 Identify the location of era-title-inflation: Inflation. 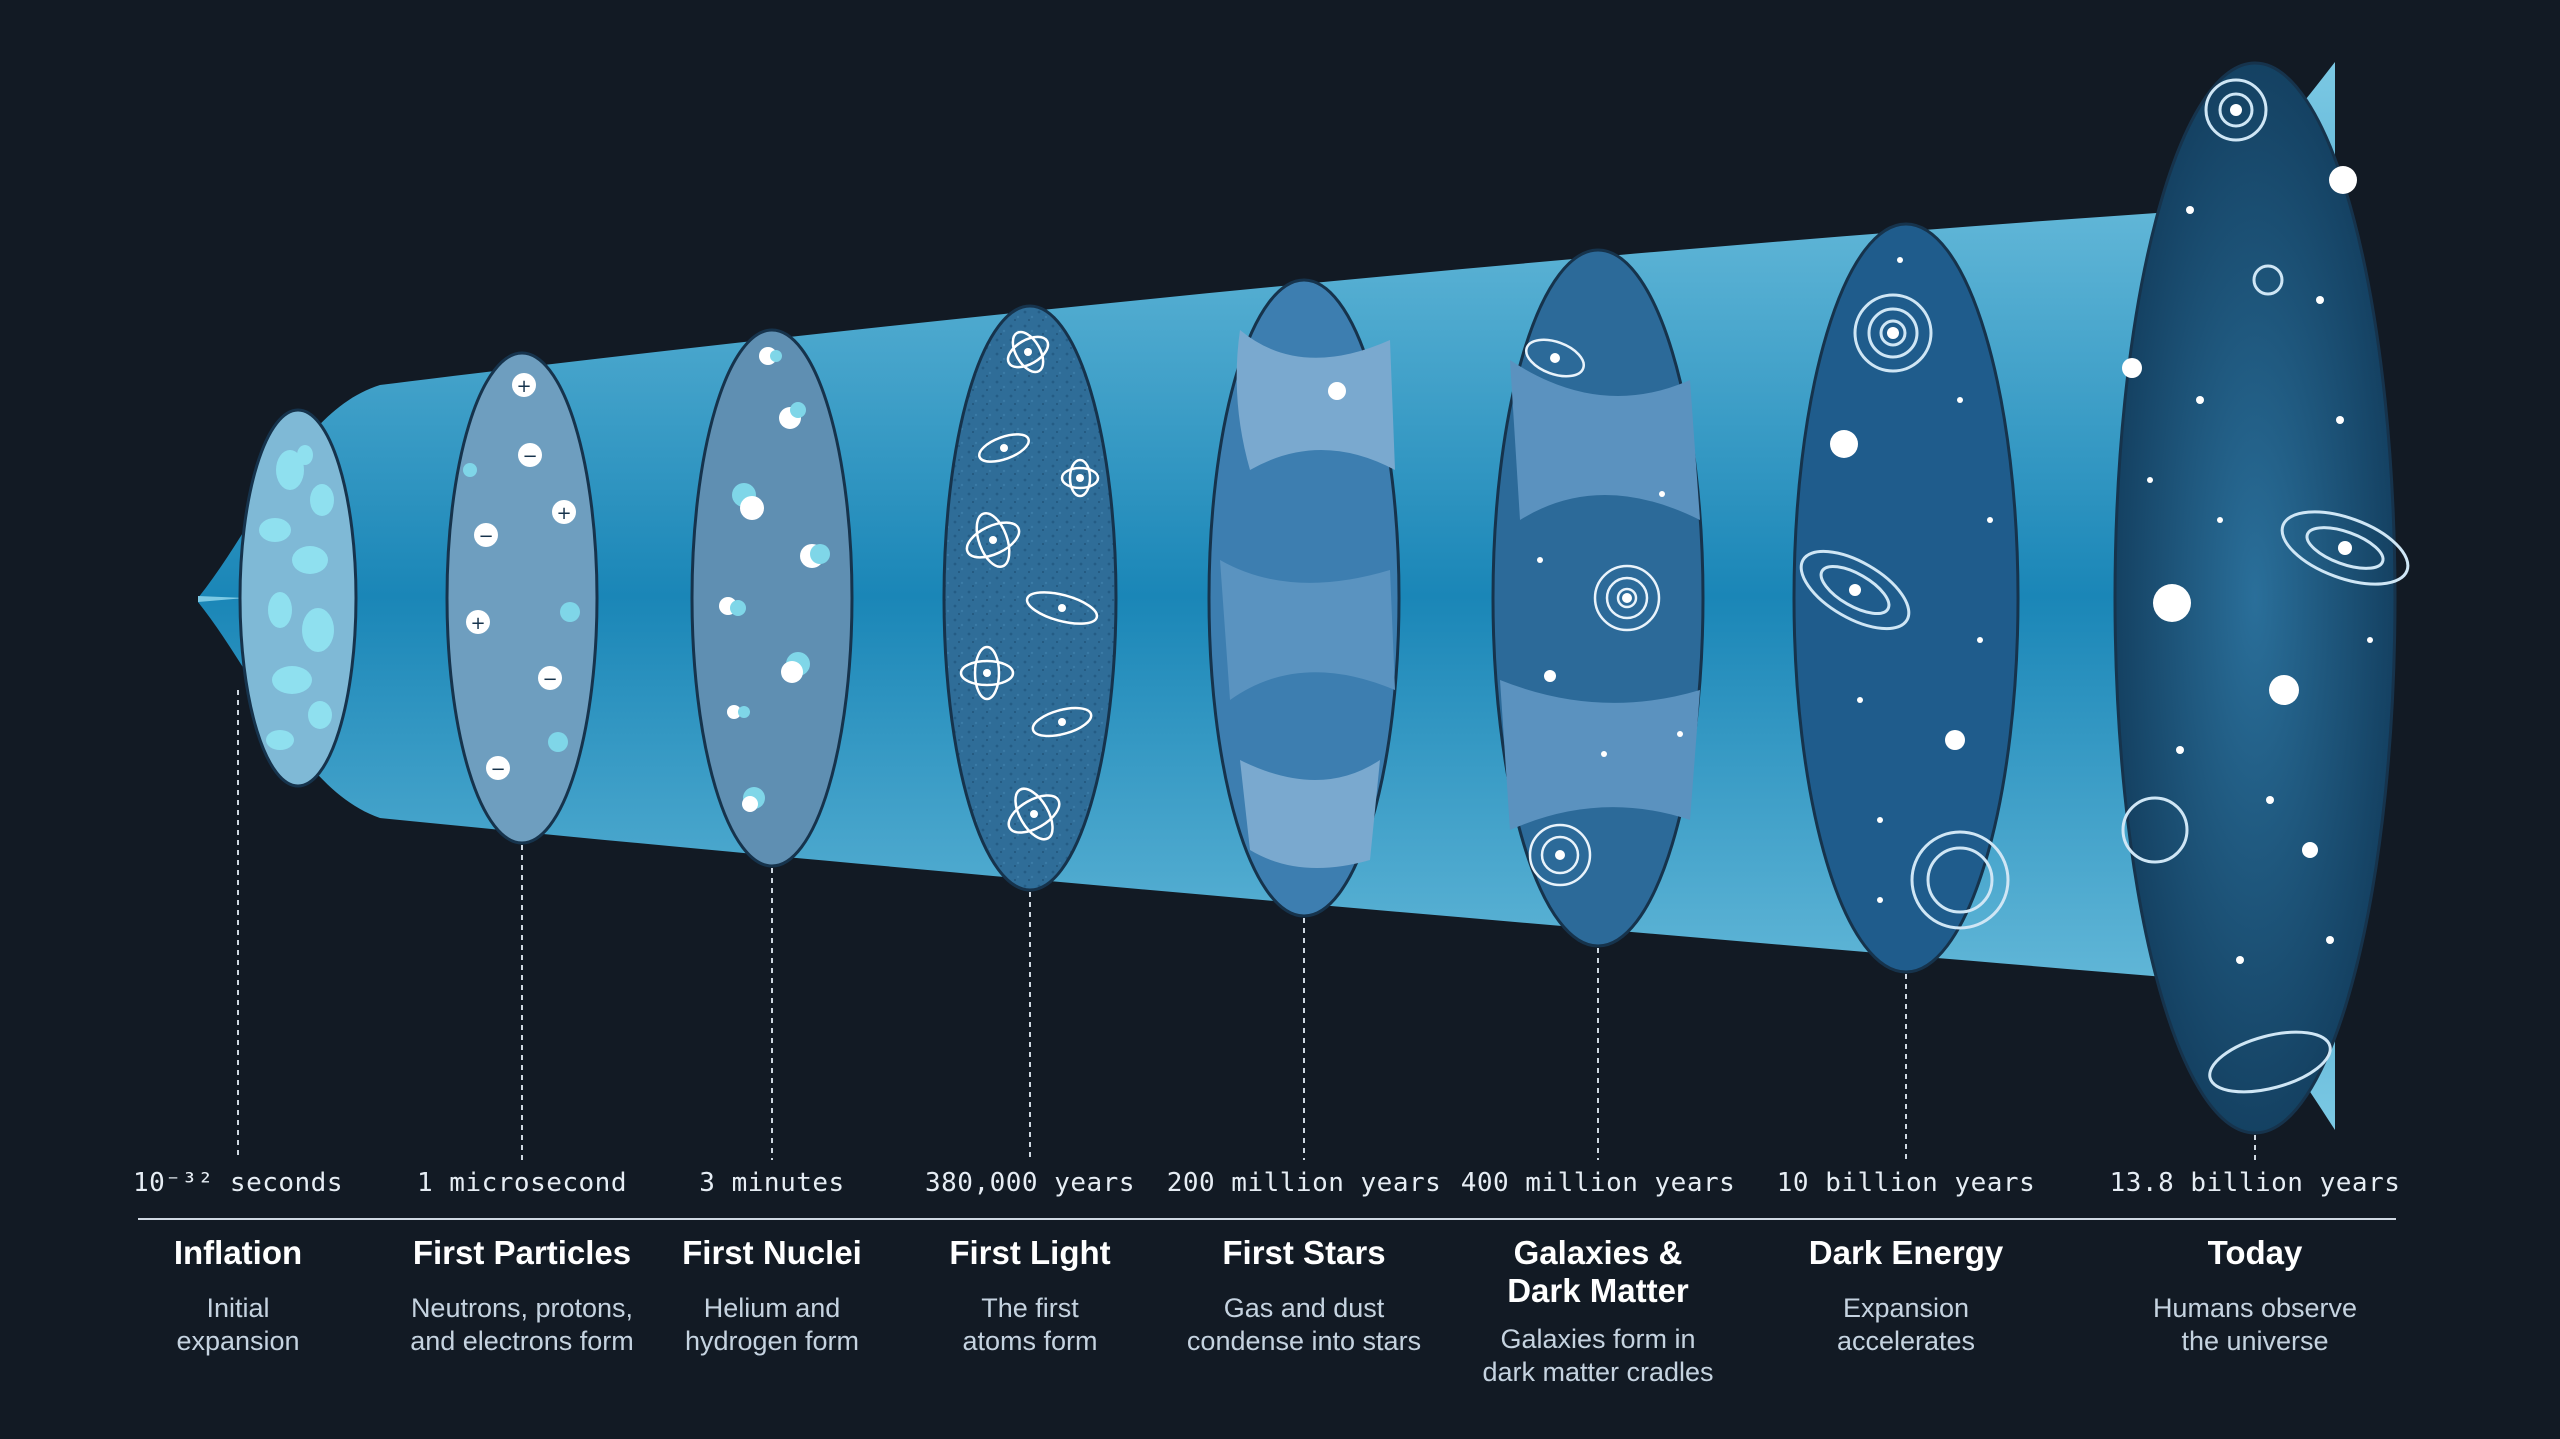
(238, 1252).